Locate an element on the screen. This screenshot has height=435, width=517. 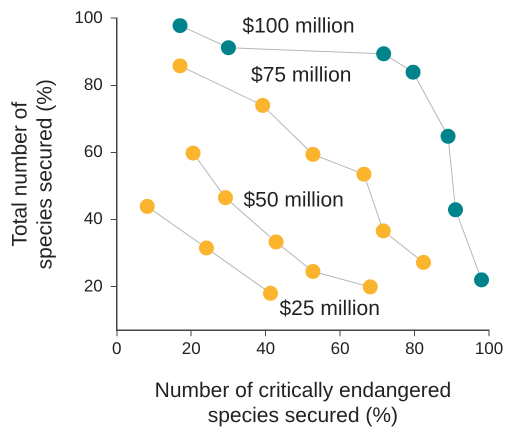
series-label: $100 million is located at coordinates (298, 26).